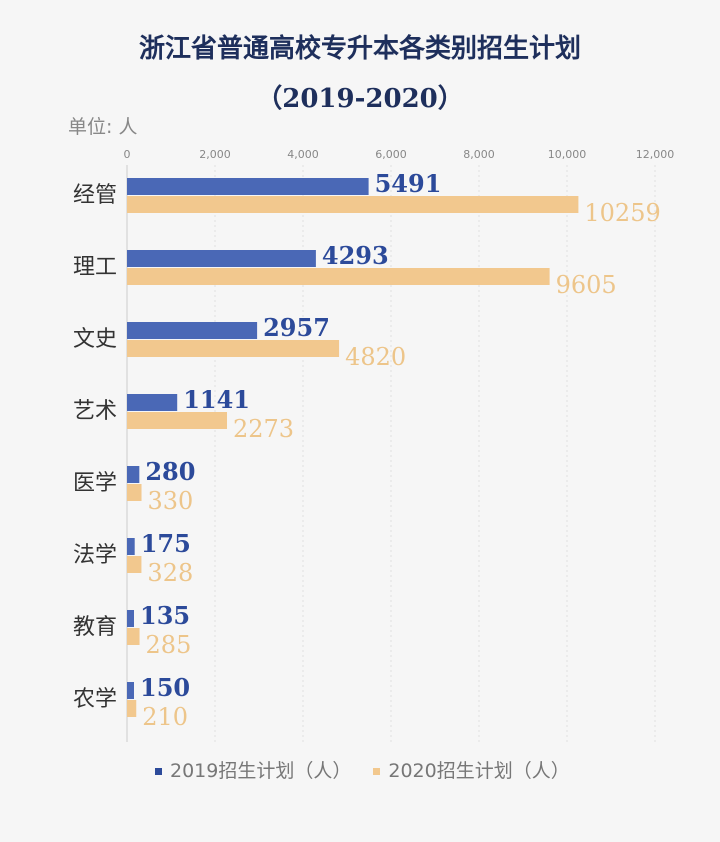 Image resolution: width=720 pixels, height=842 pixels. Describe the element at coordinates (362, 769) in the screenshot. I see `legend: 2019招生计划（人） 2020招生计划（人）` at that location.